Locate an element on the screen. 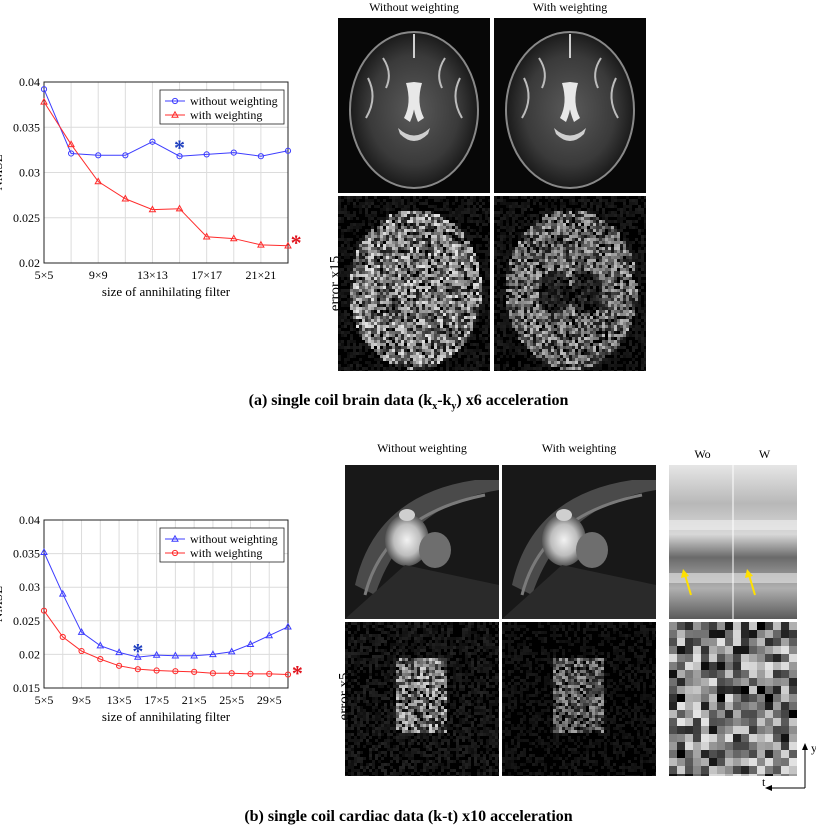 The height and width of the screenshot is (829, 817). temporal-profile-recon is located at coordinates (733, 542).